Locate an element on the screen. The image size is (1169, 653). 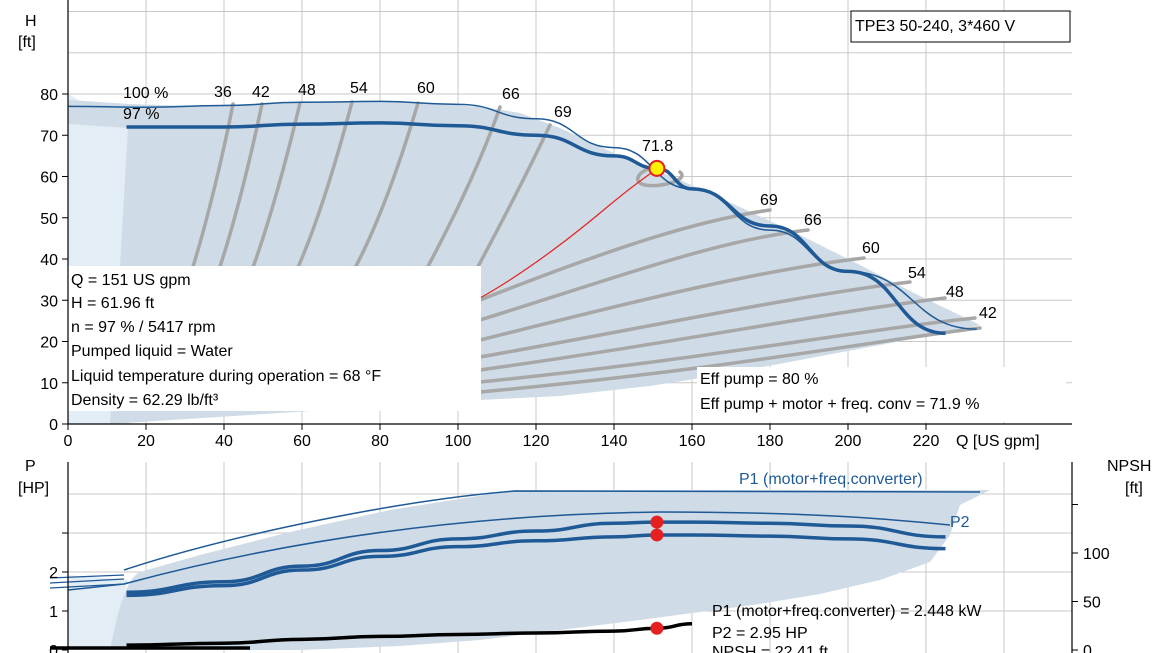
qh-x-tick-label: 140 is located at coordinates (614, 441).